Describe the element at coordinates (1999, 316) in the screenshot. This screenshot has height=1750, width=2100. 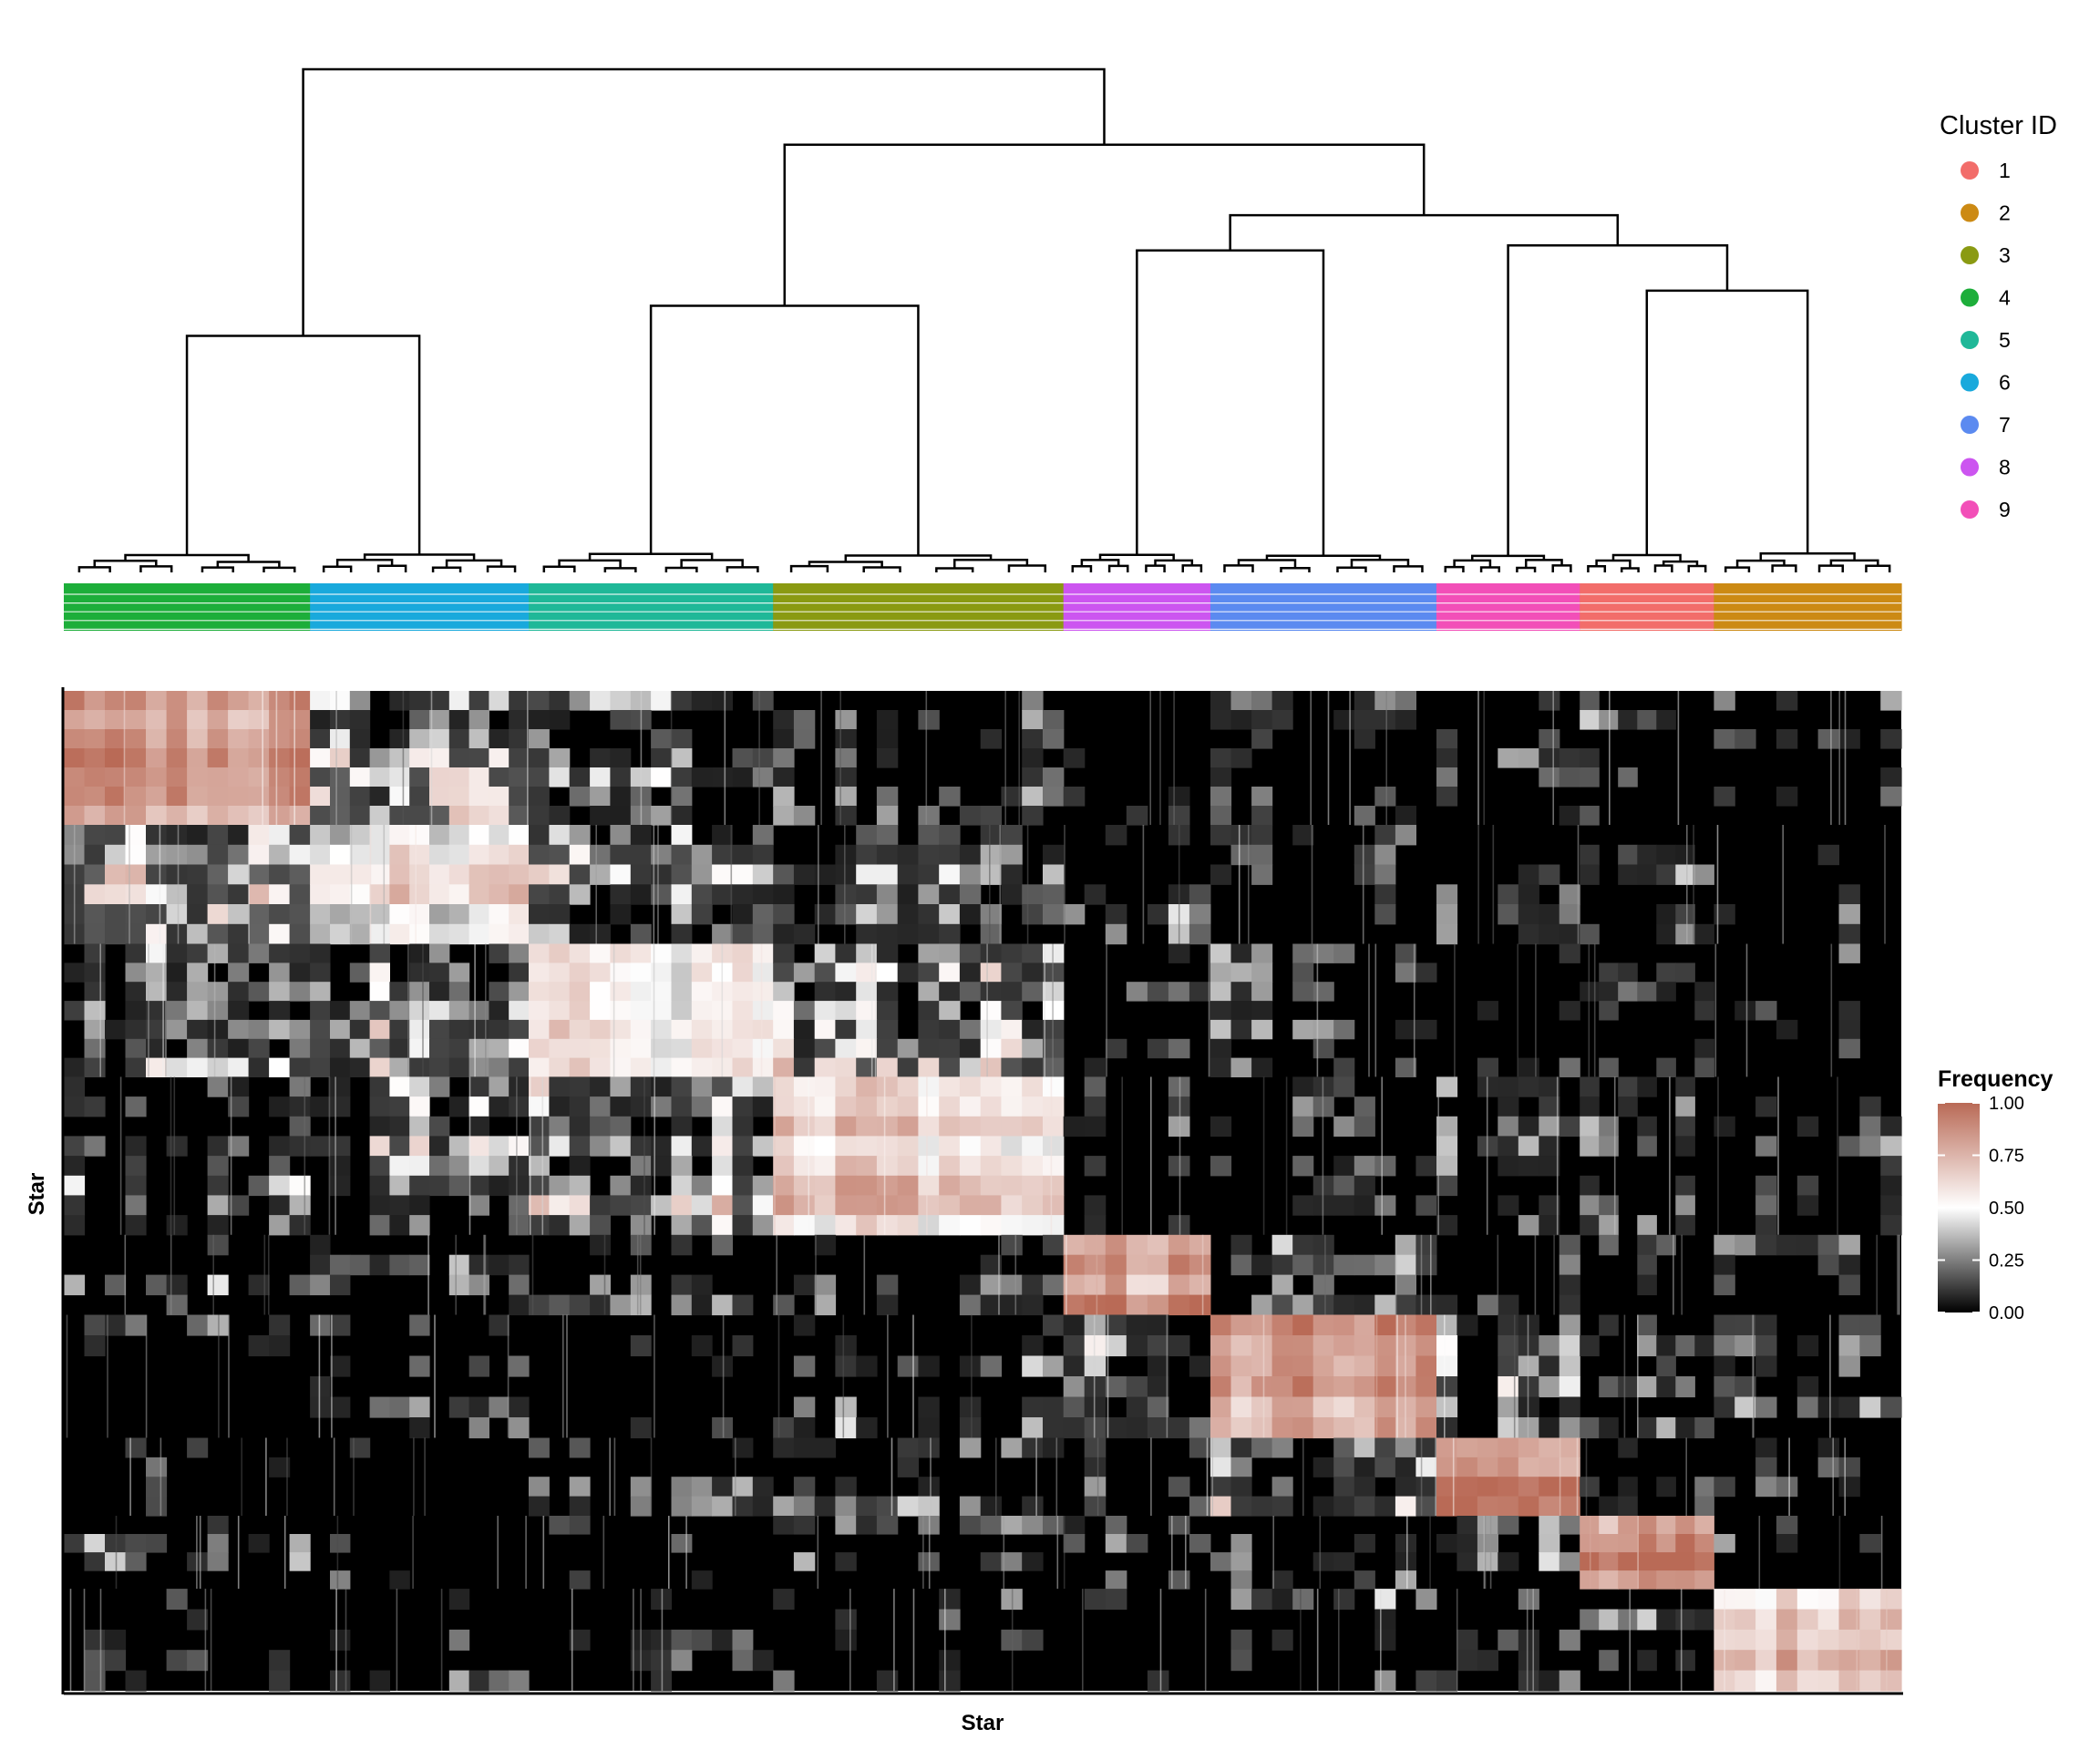
I see `cluster-legend: Cluster ID 1 2 3 4 5 6 7 8 9` at that location.